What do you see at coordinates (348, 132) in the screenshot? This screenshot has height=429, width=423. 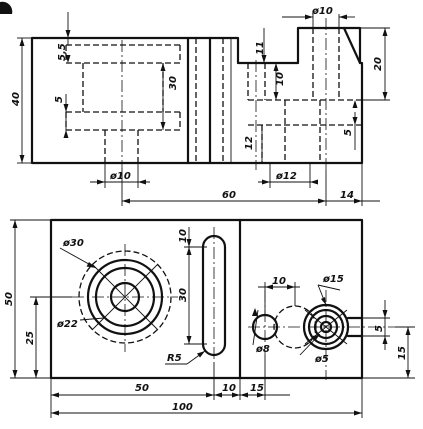 I see `dim-5-right: 5` at bounding box center [348, 132].